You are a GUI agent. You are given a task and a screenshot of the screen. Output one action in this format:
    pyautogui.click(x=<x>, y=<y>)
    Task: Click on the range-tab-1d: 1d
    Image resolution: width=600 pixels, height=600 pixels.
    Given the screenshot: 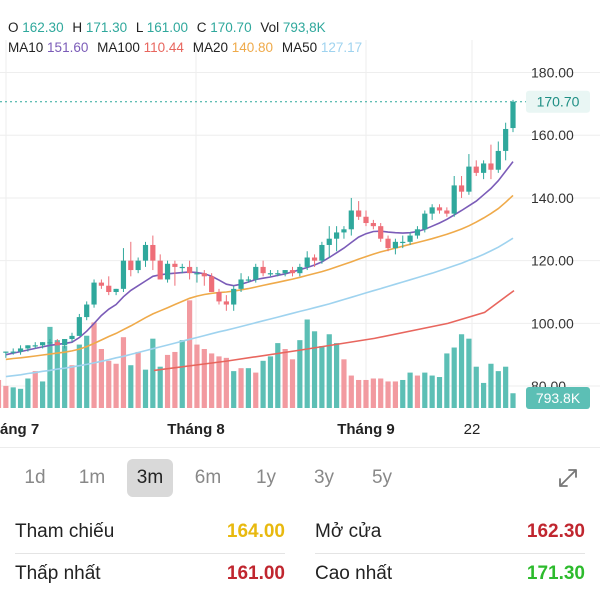 What is the action you would take?
    pyautogui.click(x=35, y=477)
    